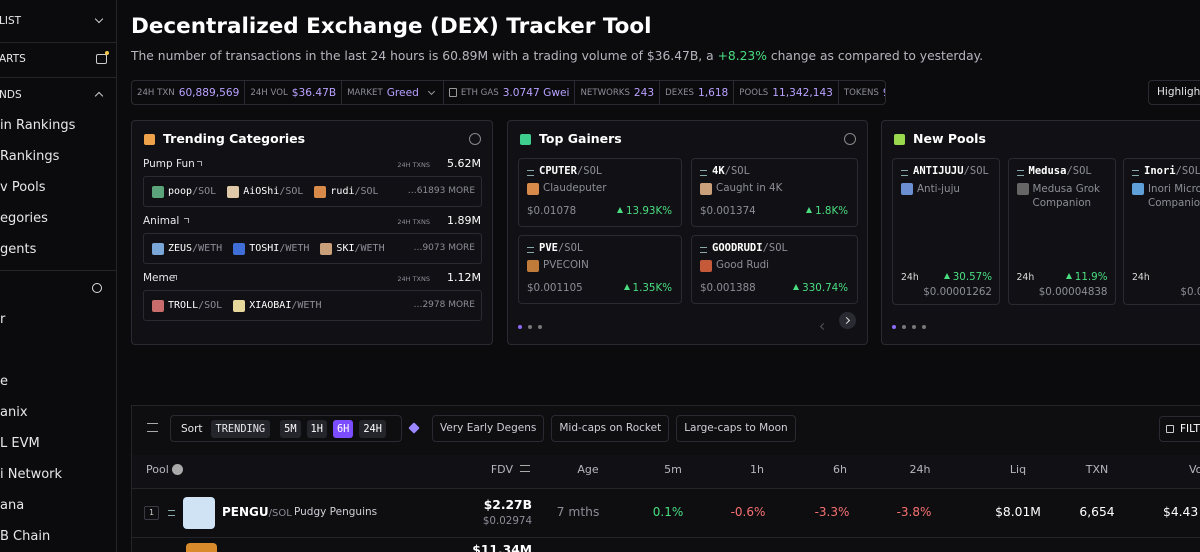 This screenshot has width=1200, height=552. I want to click on highlights-button: Highlights, so click(1174, 92).